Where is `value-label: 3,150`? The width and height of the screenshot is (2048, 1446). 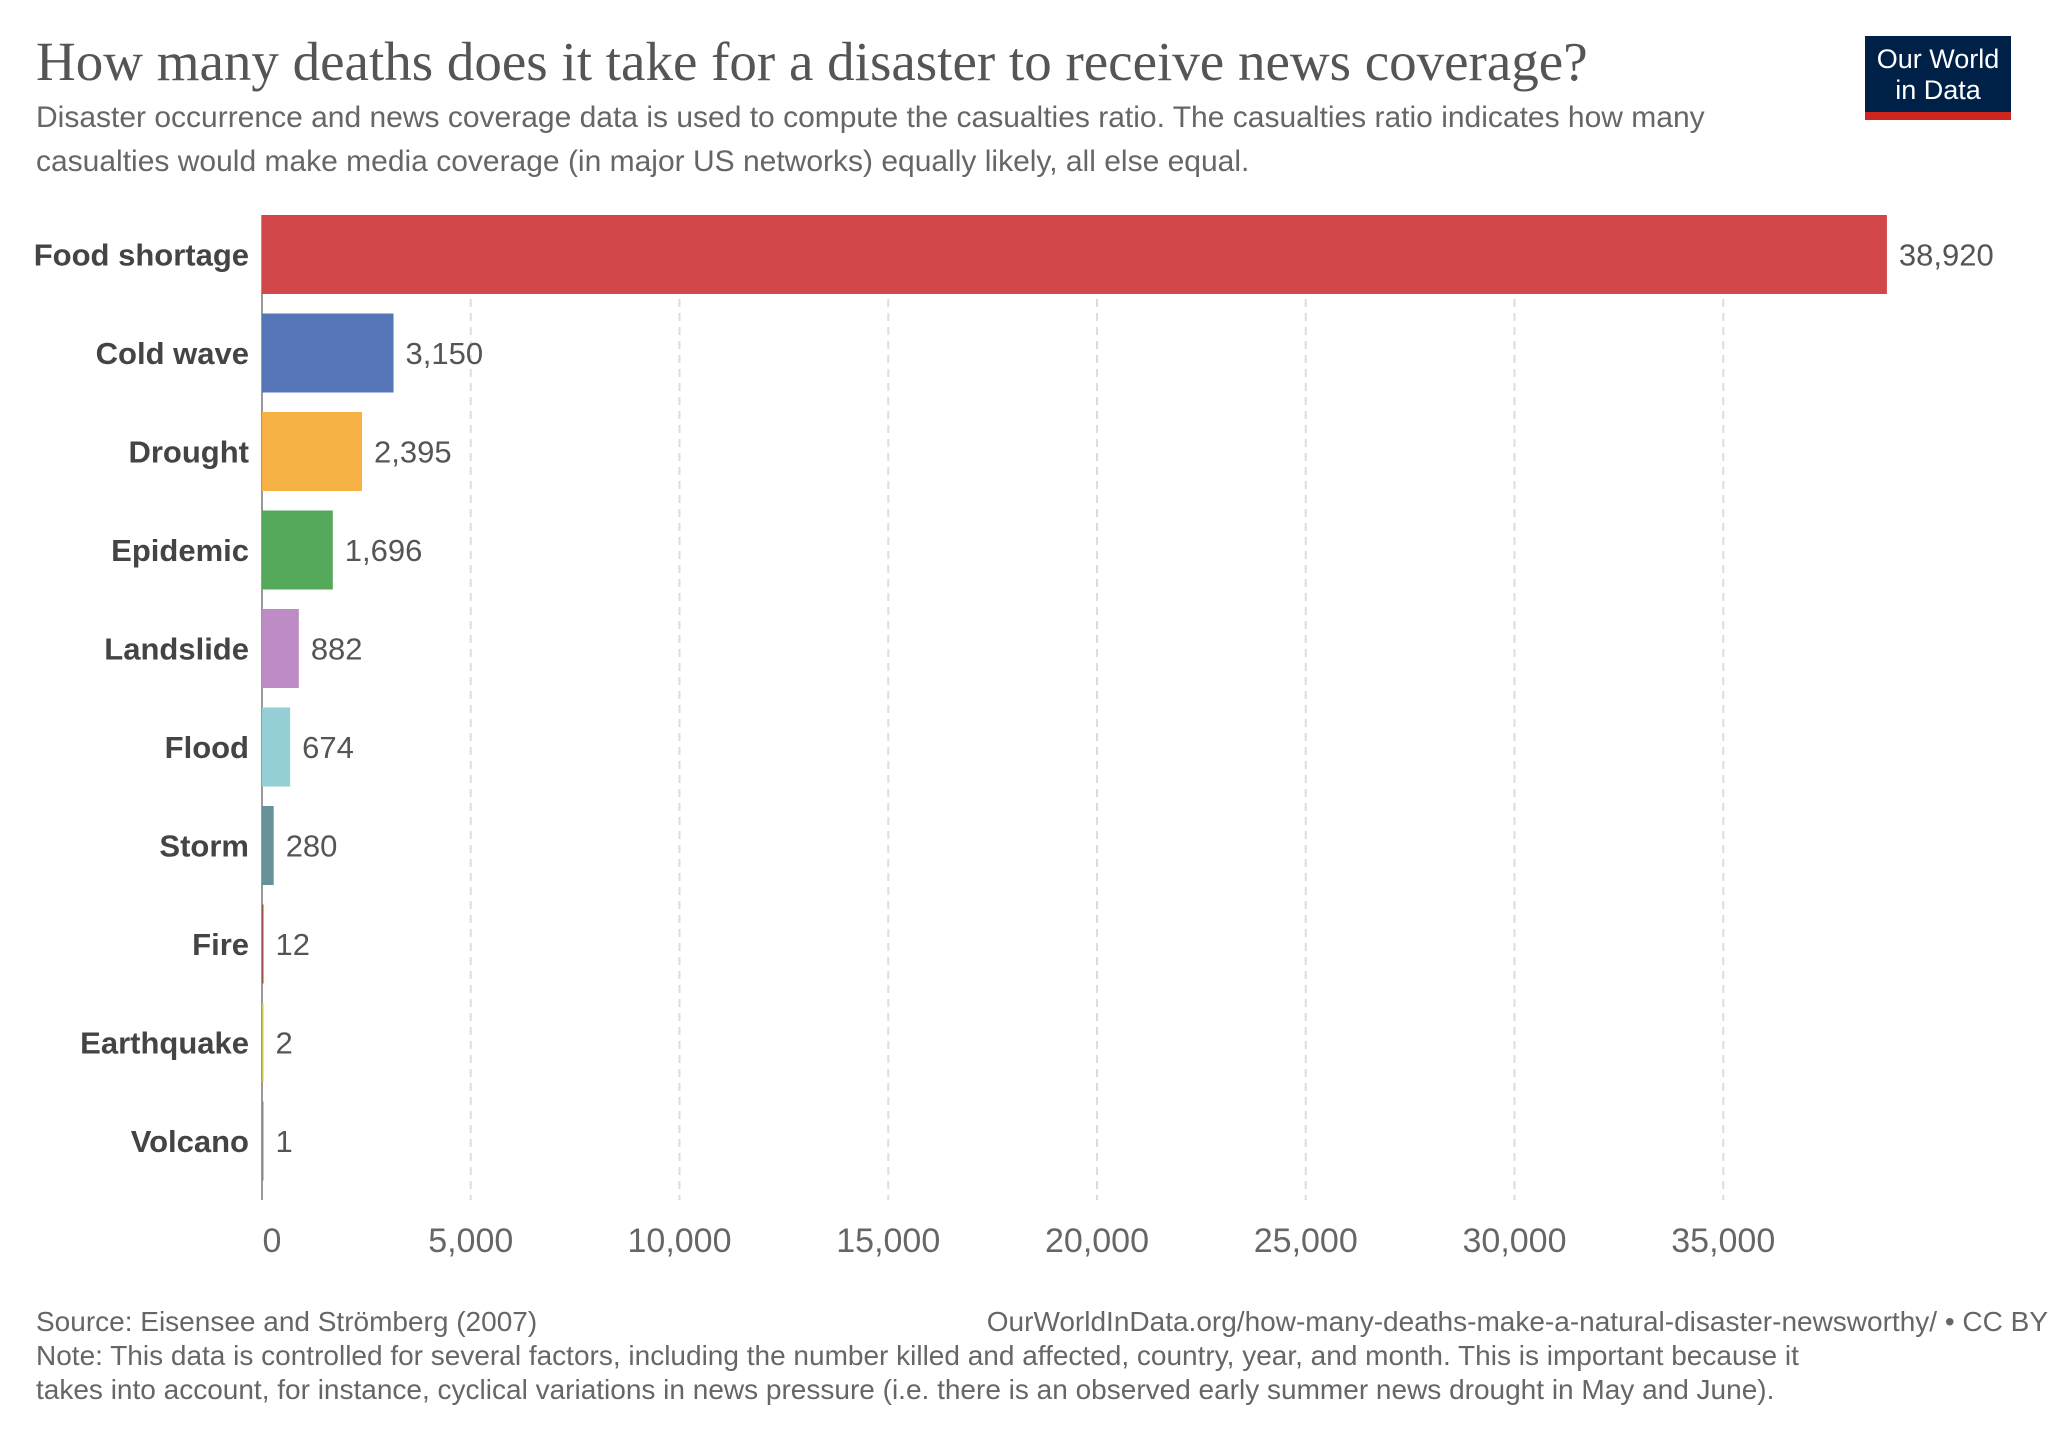 value-label: 3,150 is located at coordinates (445, 353).